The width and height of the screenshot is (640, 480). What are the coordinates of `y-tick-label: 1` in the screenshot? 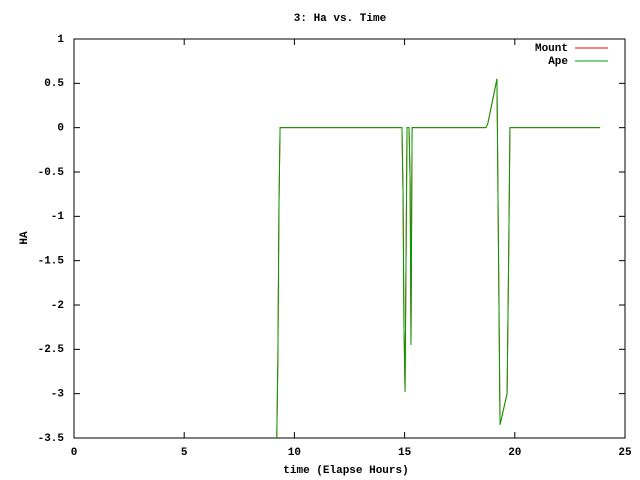 It's located at (60, 40).